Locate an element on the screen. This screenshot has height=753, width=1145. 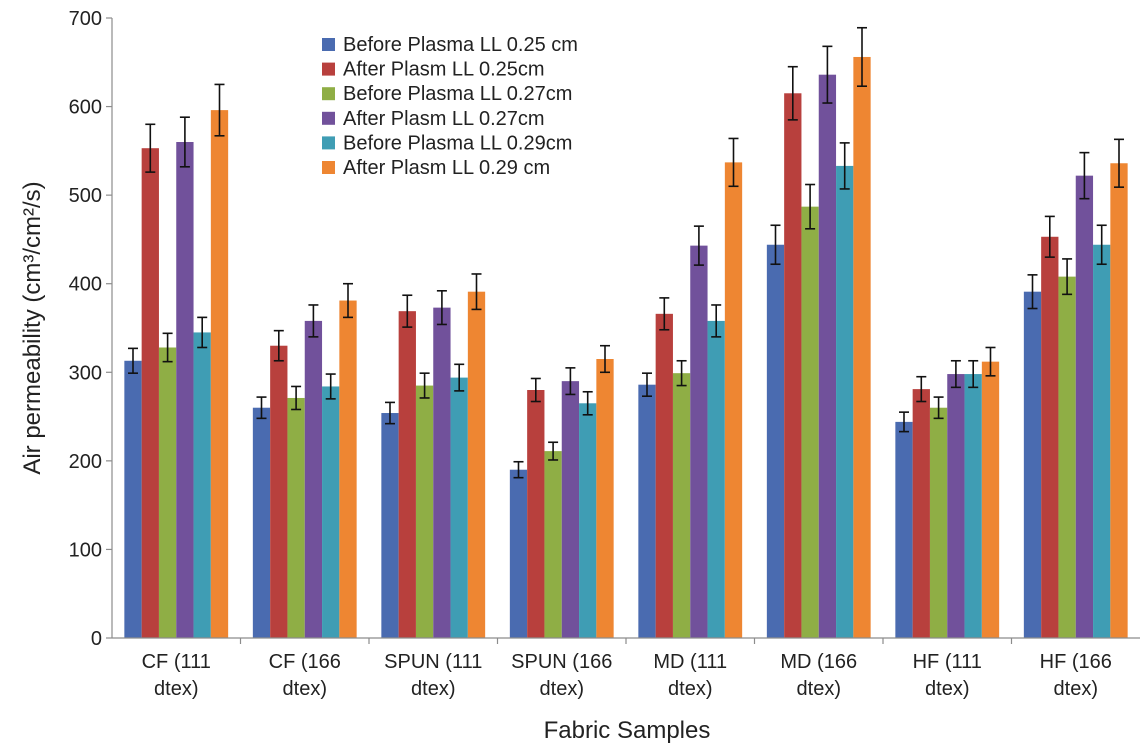
x-tick-label: SPUN (166 dtex) is located at coordinates (561, 675).